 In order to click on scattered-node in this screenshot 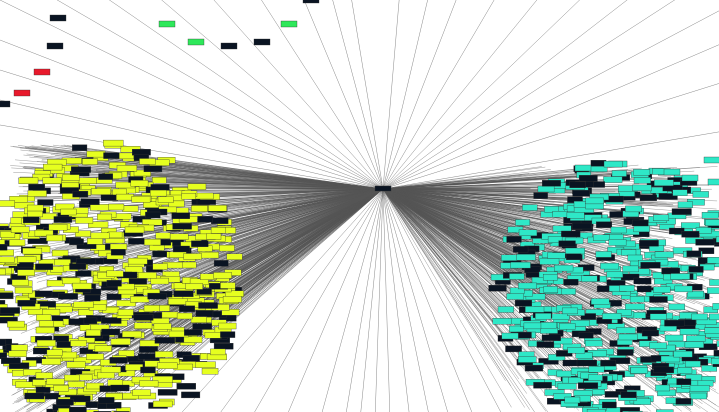, I will do `click(229, 46)`.